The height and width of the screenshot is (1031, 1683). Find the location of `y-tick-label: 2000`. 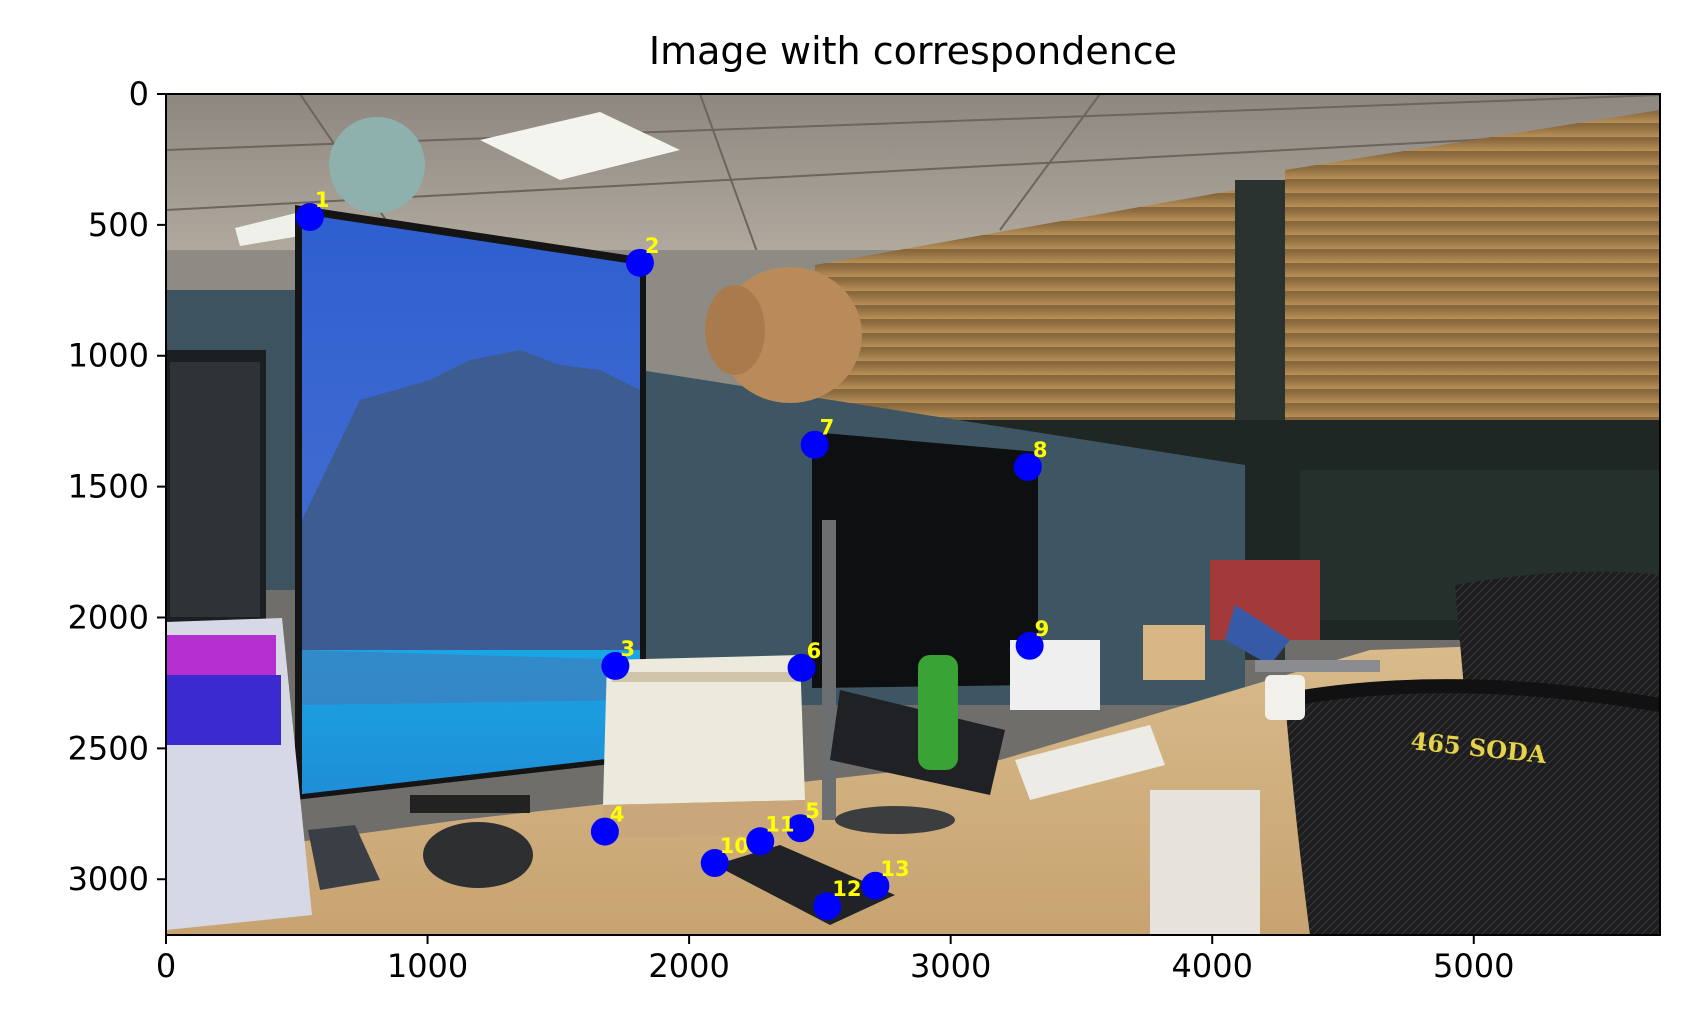

y-tick-label: 2000 is located at coordinates (108, 617).